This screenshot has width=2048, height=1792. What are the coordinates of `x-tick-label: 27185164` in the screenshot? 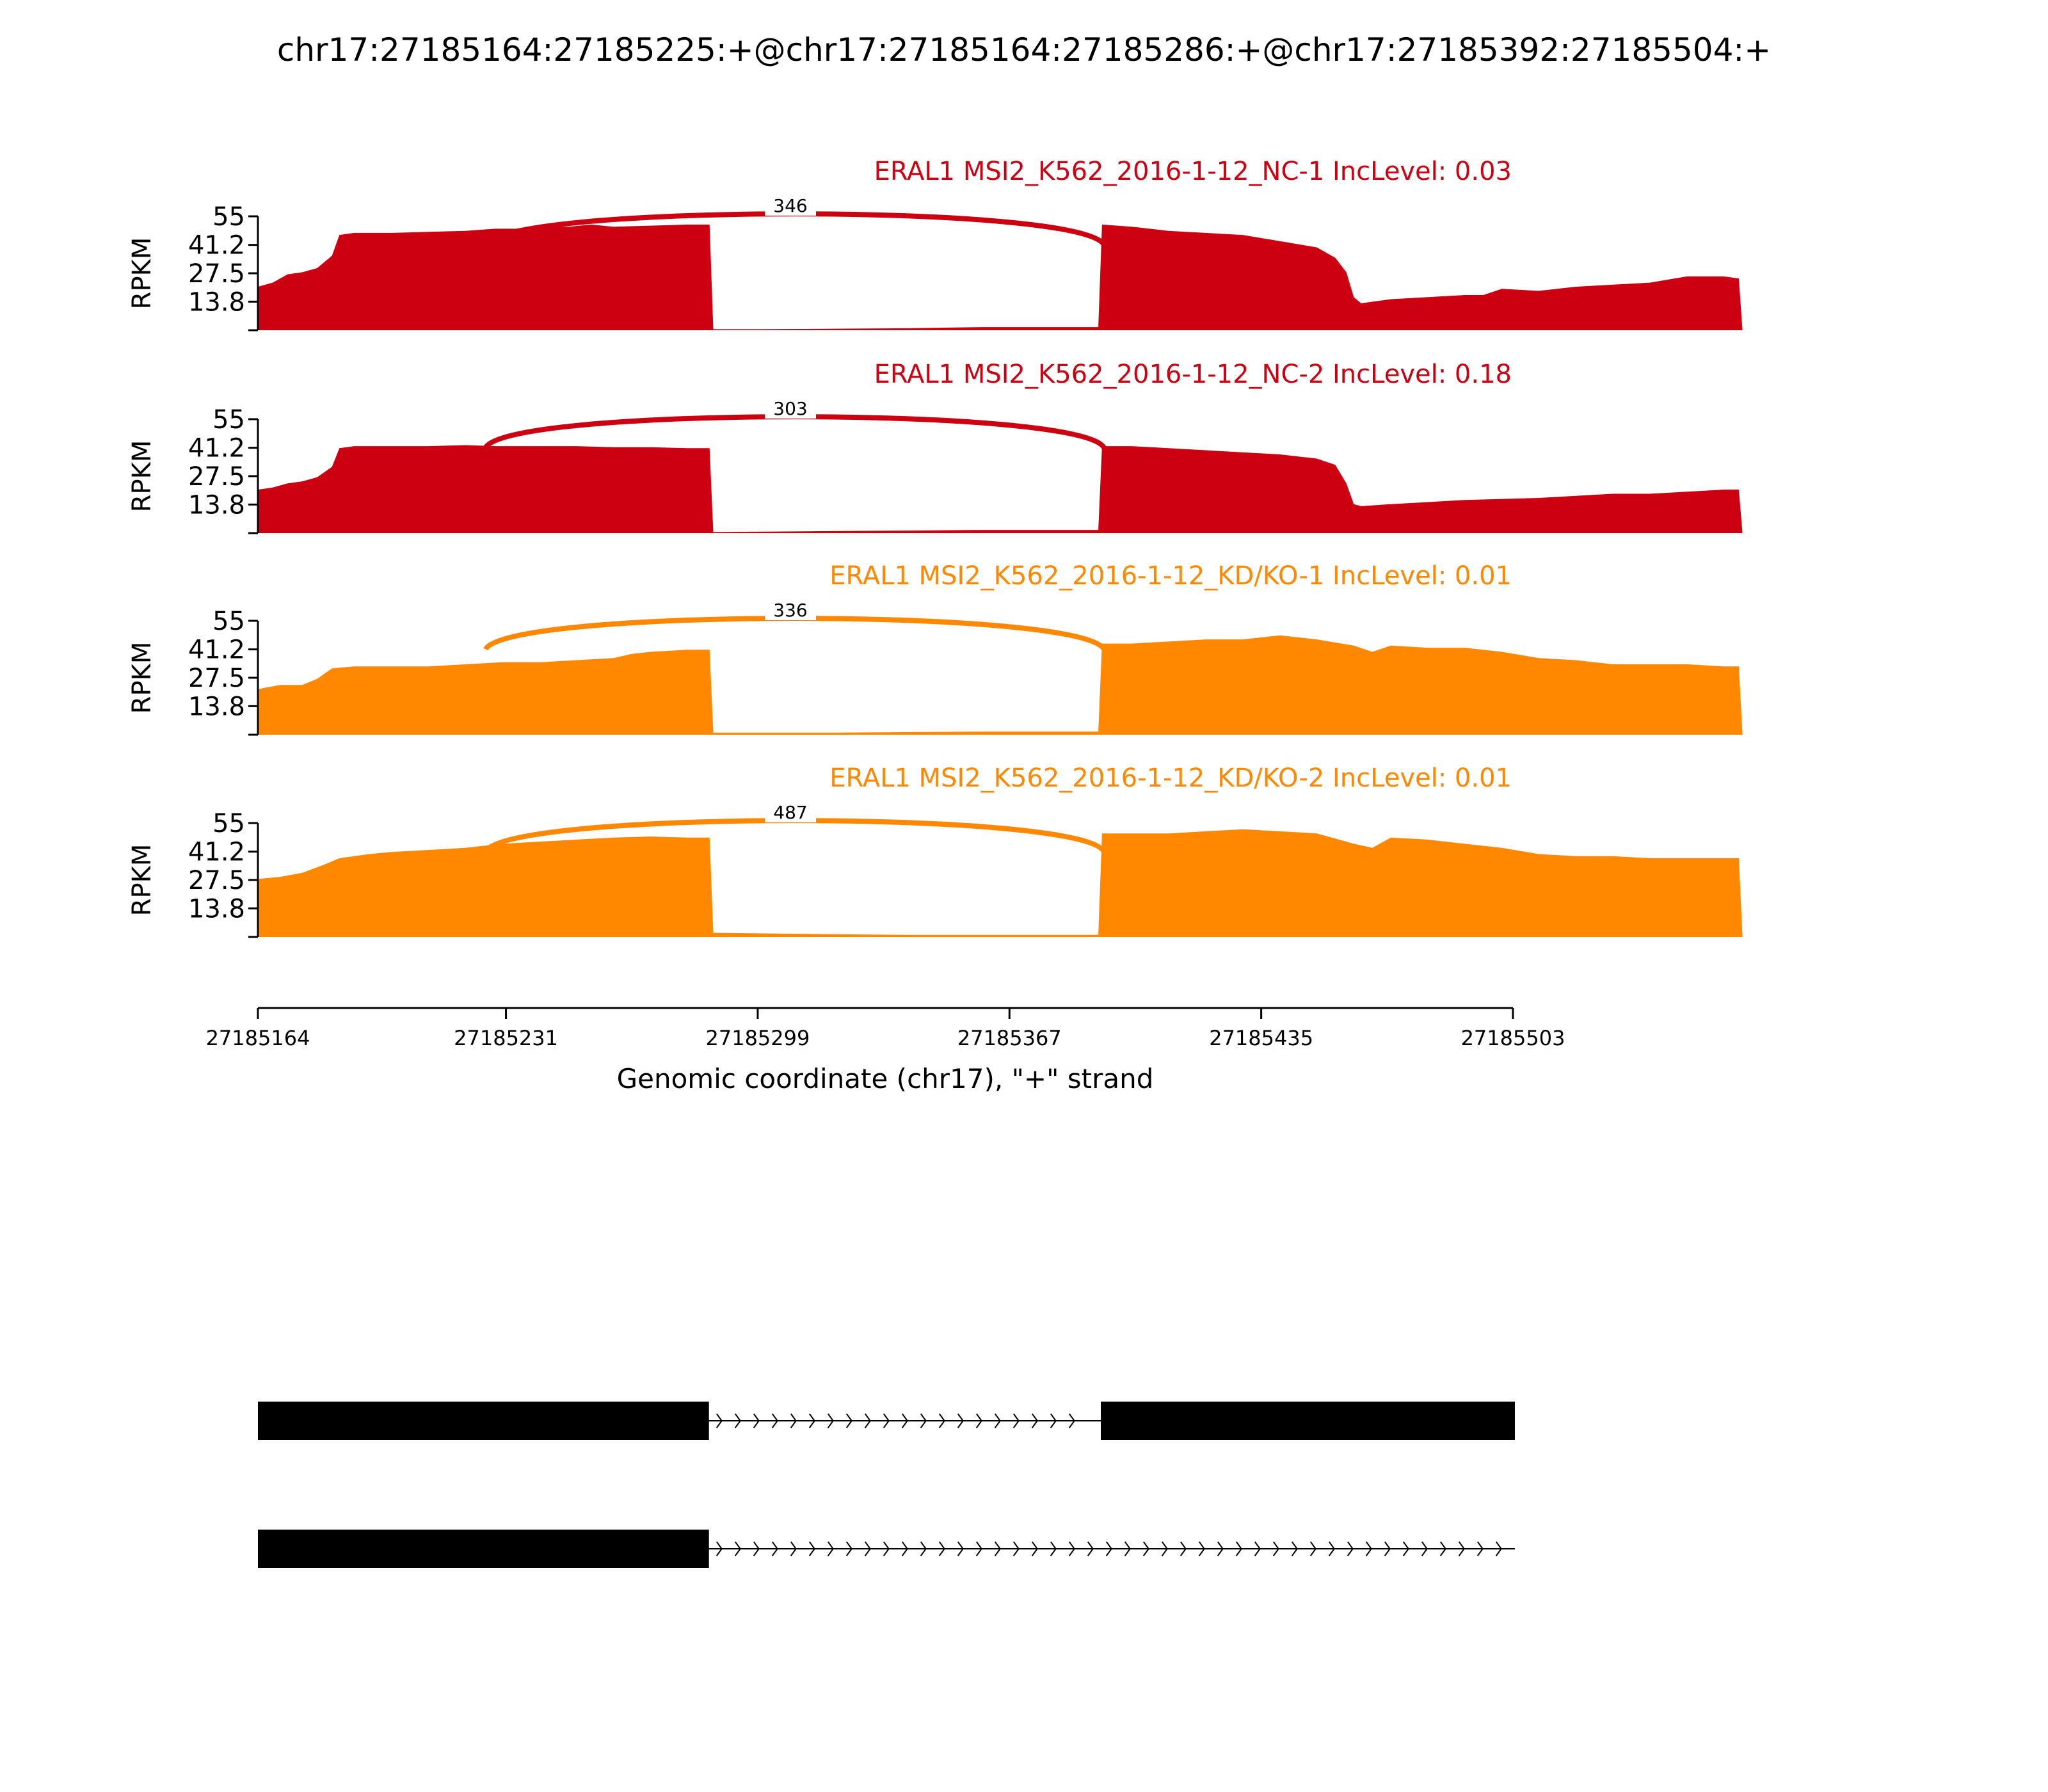 It's located at (258, 1038).